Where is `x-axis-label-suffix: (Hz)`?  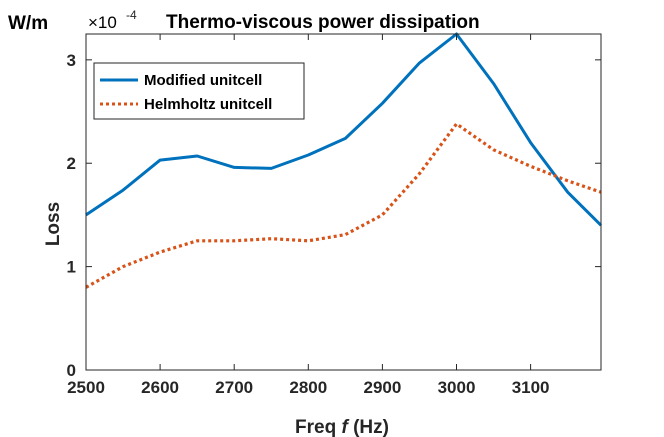
x-axis-label-suffix: (Hz) is located at coordinates (368, 427).